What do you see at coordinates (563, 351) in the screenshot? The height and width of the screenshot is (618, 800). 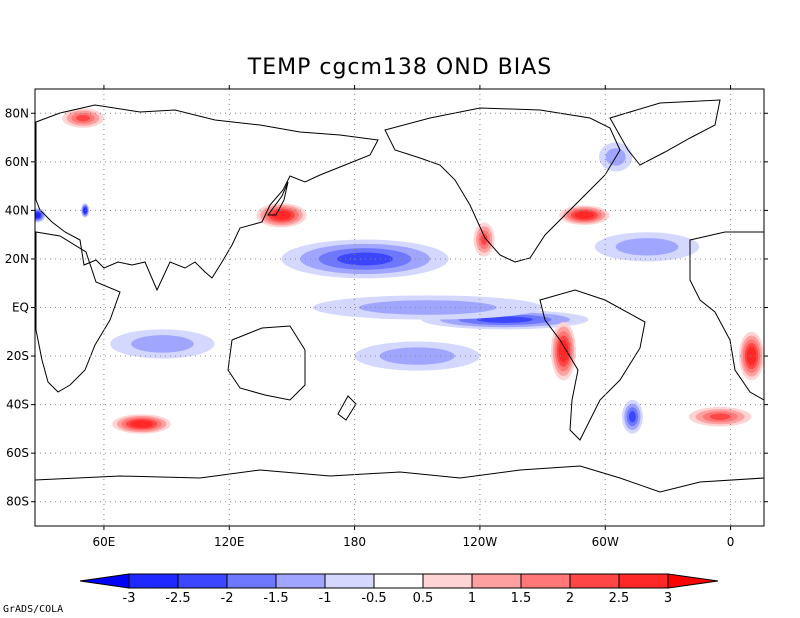 I see `field-peru-coast-warm` at bounding box center [563, 351].